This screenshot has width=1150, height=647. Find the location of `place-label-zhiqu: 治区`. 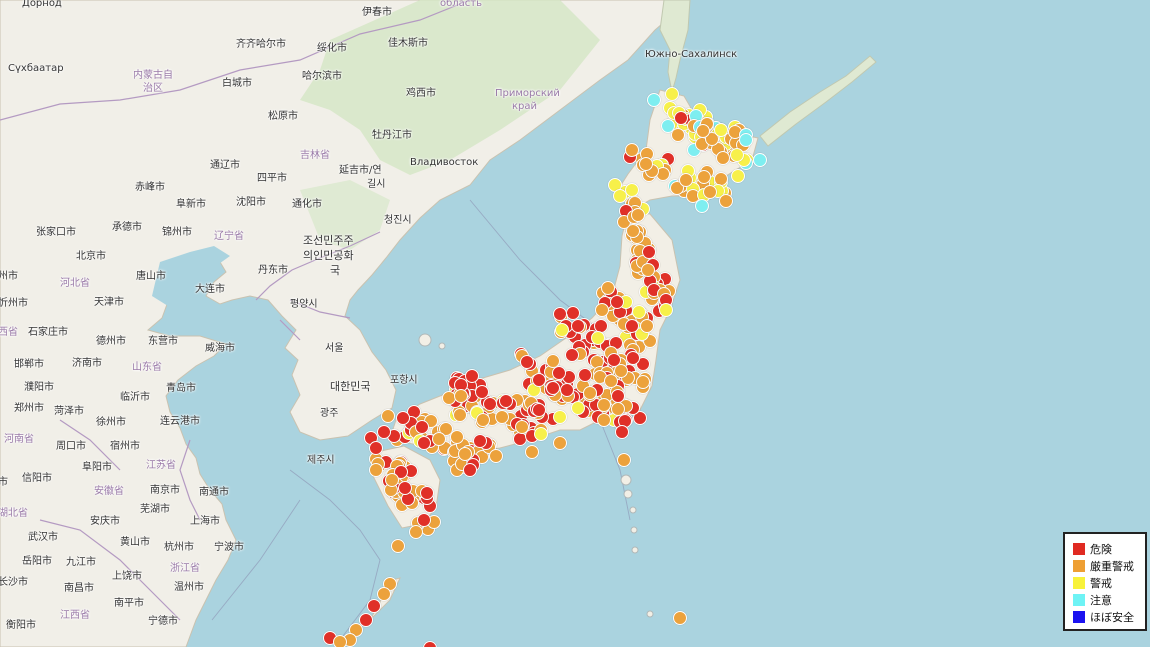

place-label-zhiqu: 治区 is located at coordinates (153, 88).